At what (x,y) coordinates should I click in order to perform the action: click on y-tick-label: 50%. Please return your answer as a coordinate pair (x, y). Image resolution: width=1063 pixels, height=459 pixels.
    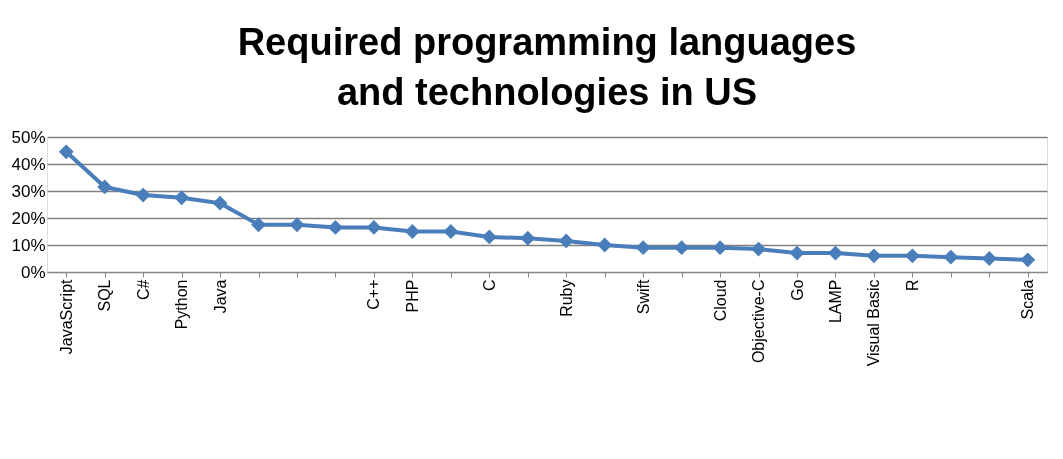
    Looking at the image, I should click on (28, 137).